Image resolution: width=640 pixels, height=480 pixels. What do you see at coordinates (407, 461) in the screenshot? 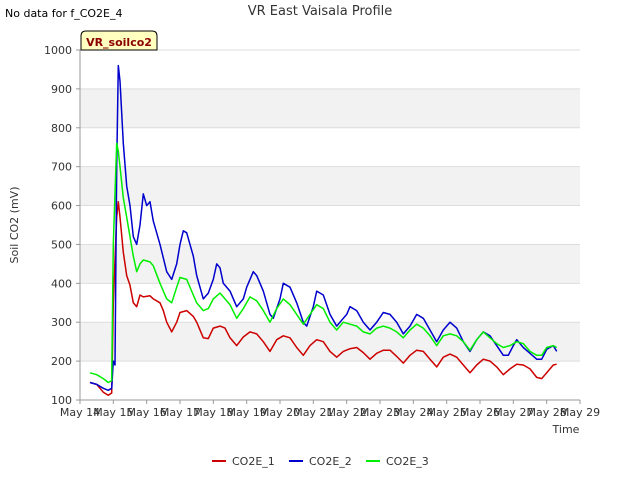
I see `legend-label-co2e-3: CO2E_3` at bounding box center [407, 461].